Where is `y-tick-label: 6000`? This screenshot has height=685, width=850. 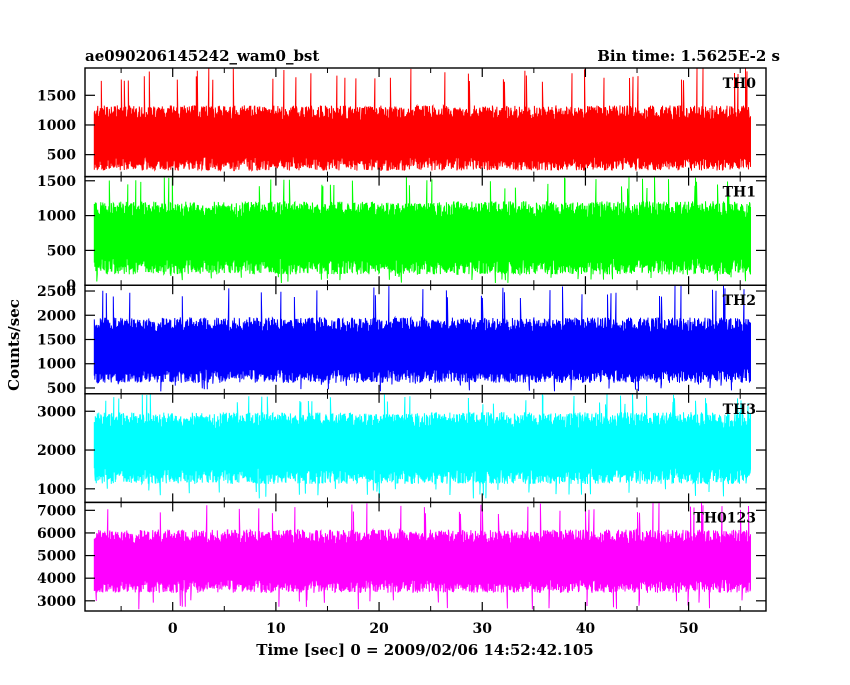
y-tick-label: 6000 is located at coordinates (56, 534).